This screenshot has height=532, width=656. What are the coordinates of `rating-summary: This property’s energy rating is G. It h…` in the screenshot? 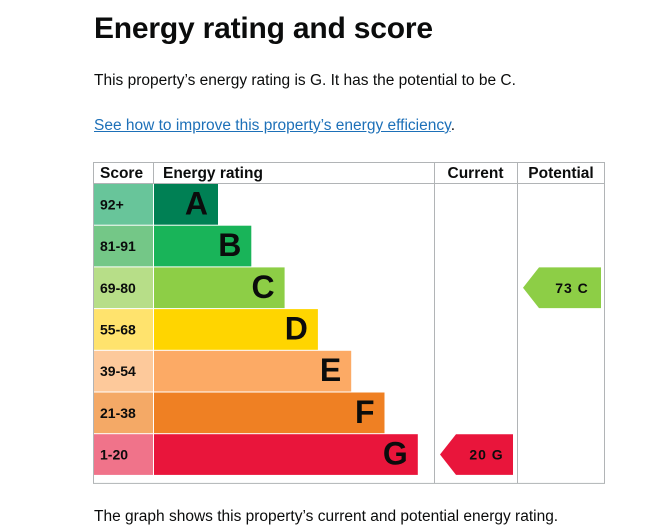 It's located at (305, 80).